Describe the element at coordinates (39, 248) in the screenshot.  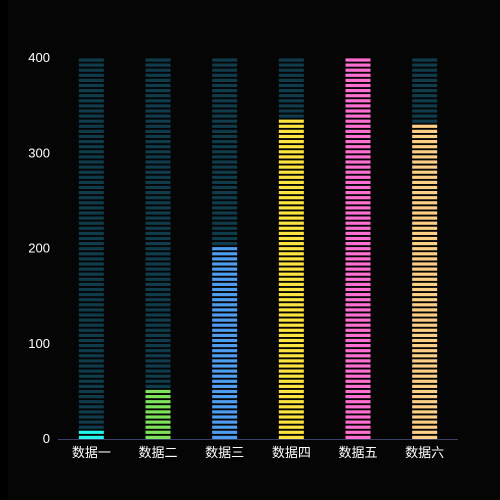
I see `y-axis-ticks: 0 100 200 300 400` at that location.